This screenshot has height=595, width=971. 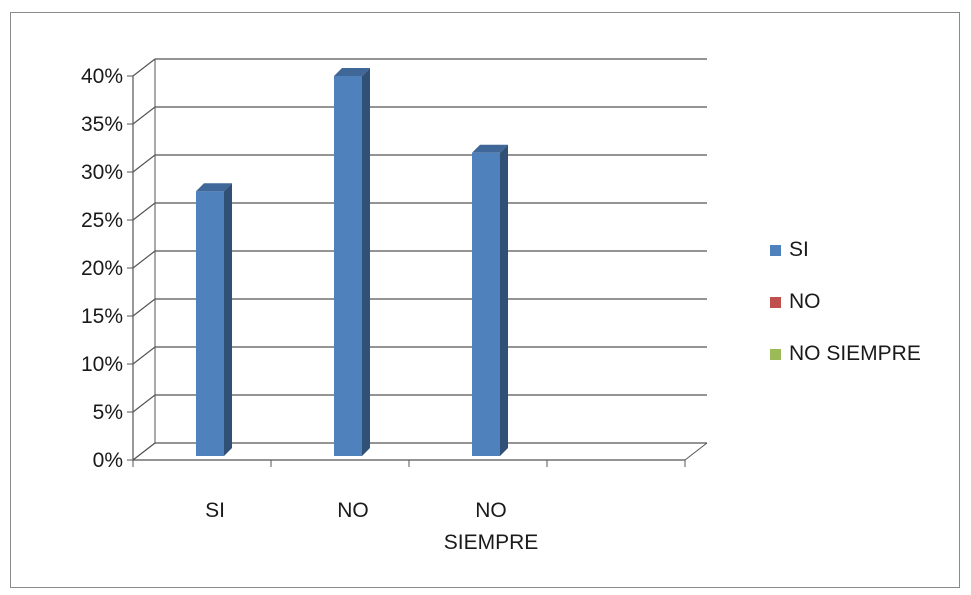 I want to click on legend-label-no-siempre: NO SIEMPRE, so click(x=855, y=353).